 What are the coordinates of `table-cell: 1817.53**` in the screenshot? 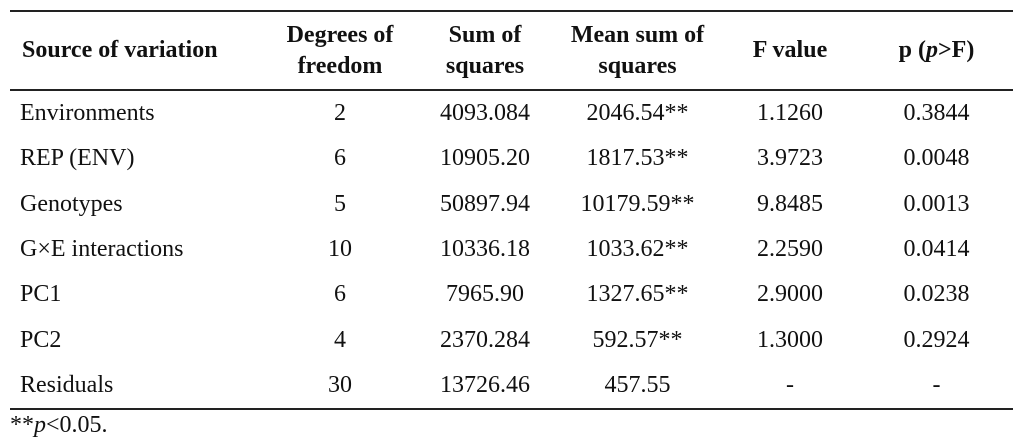 It's located at (637, 158).